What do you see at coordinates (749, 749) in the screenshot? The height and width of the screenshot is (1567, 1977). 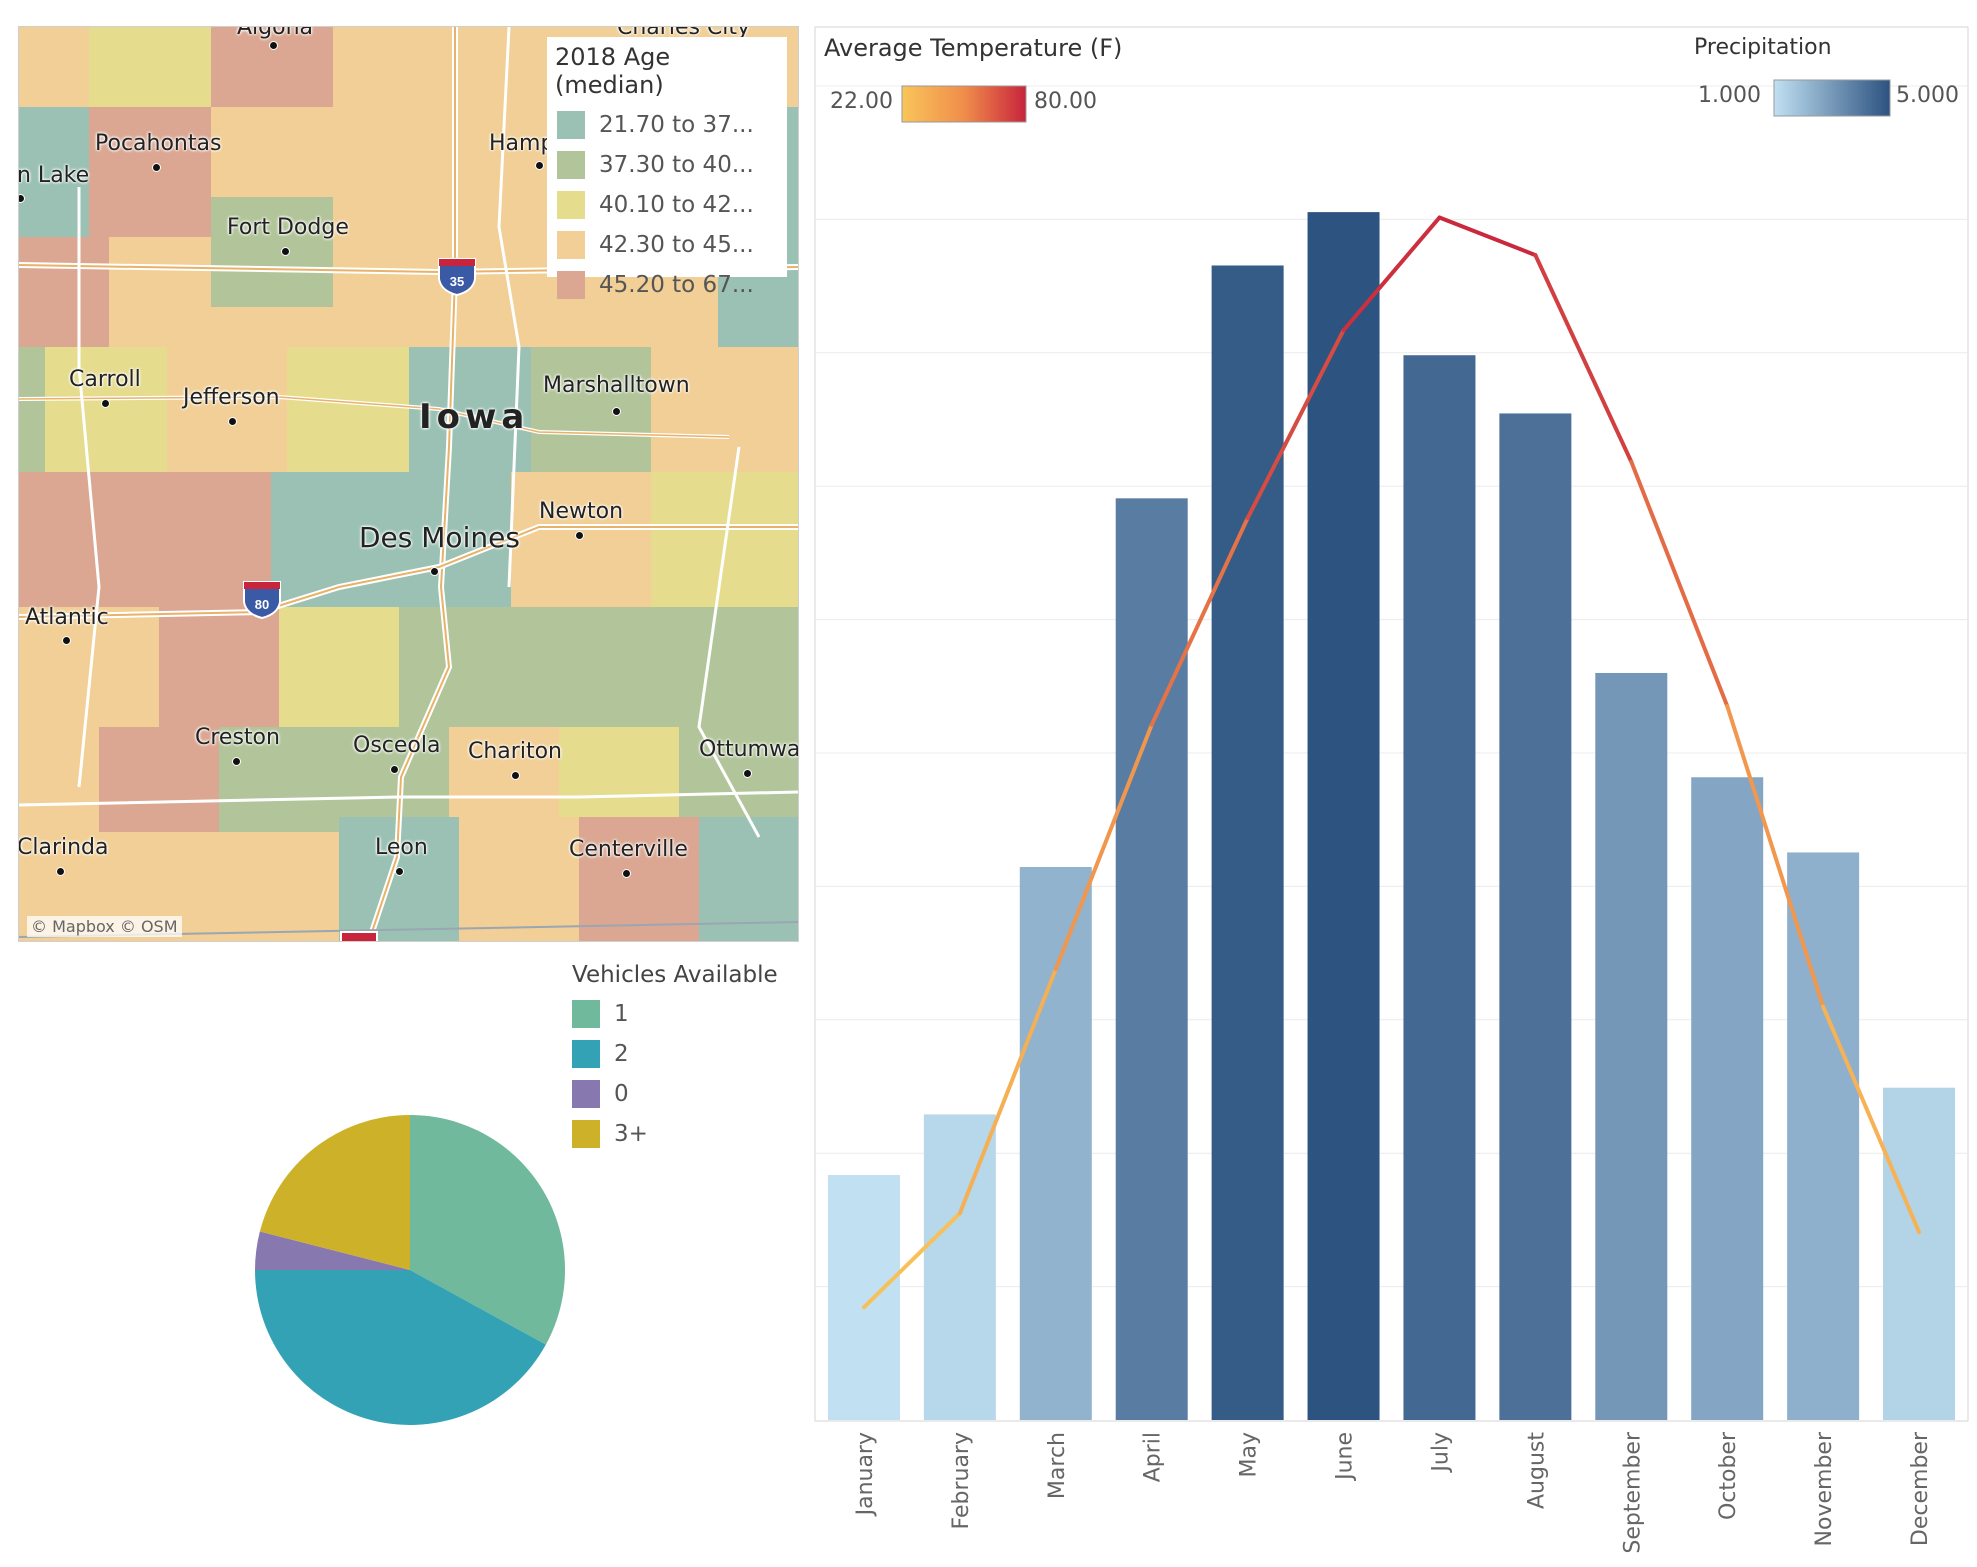 I see `city-label-ottumwa: Ottumwa` at bounding box center [749, 749].